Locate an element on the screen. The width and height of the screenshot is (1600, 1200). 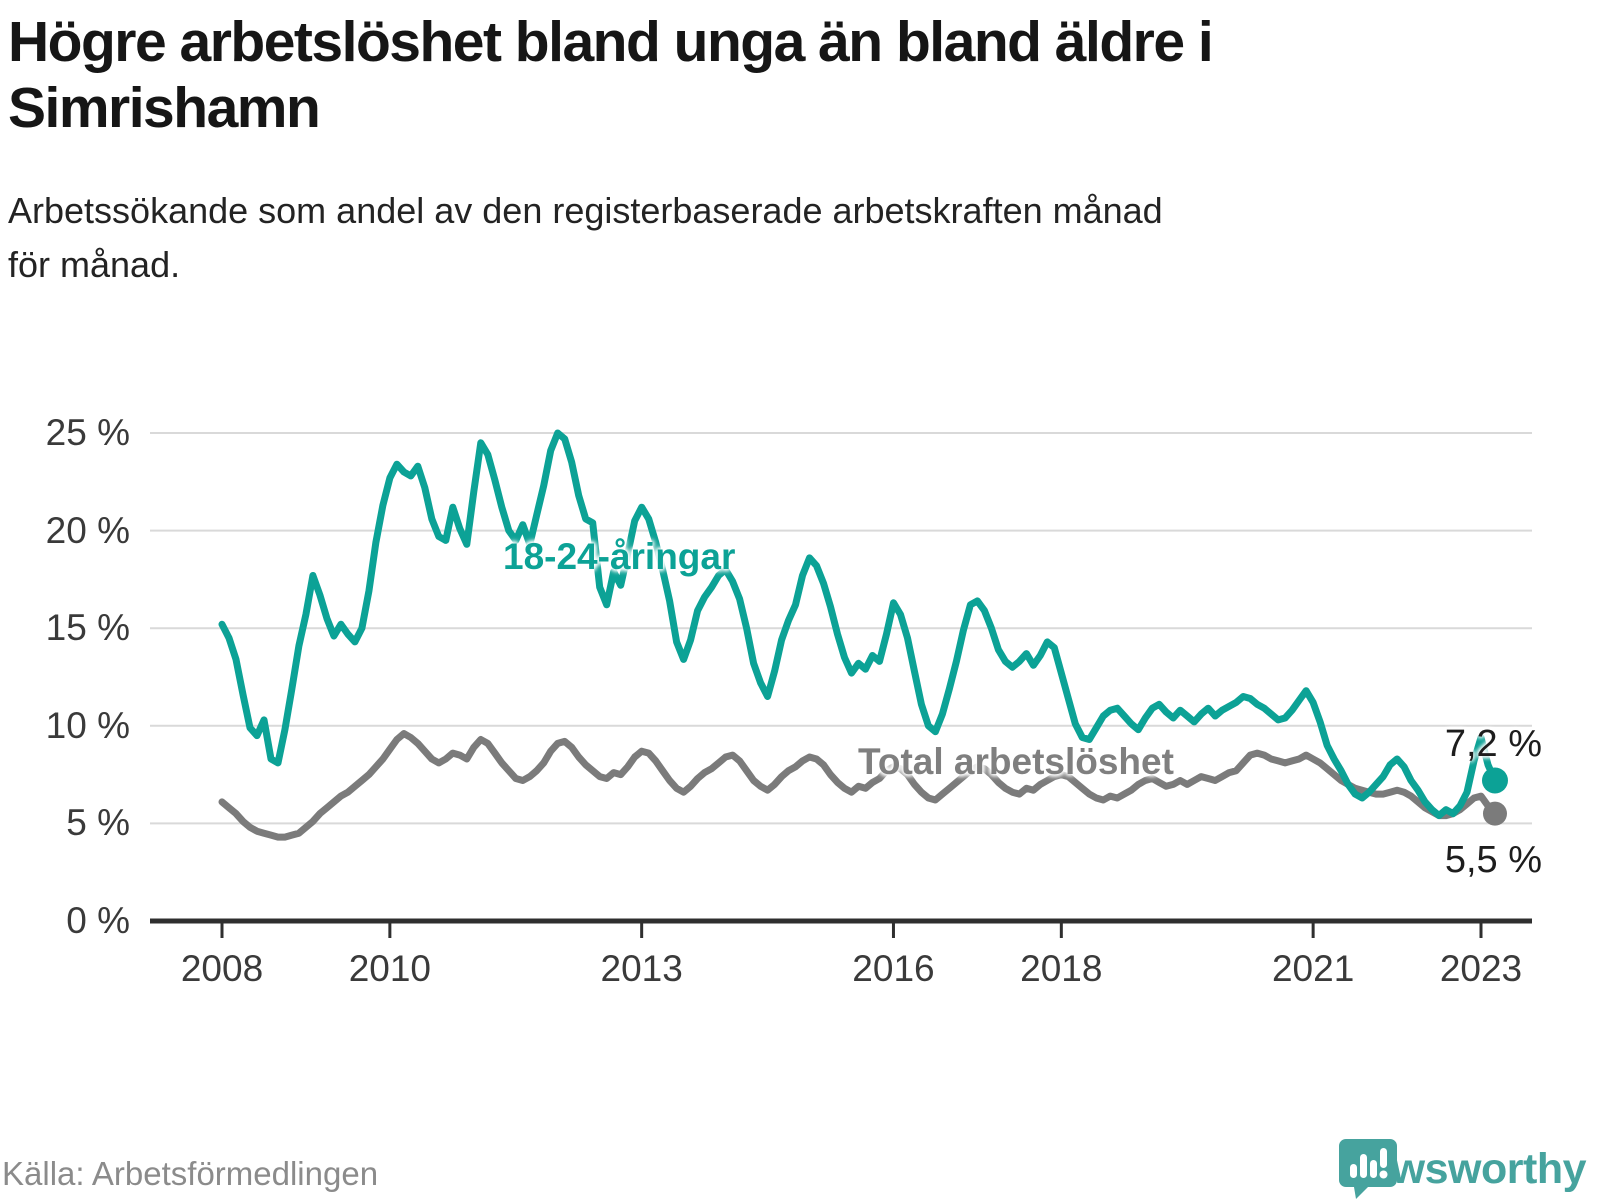
y-tick-label: 10 % is located at coordinates (87, 725).